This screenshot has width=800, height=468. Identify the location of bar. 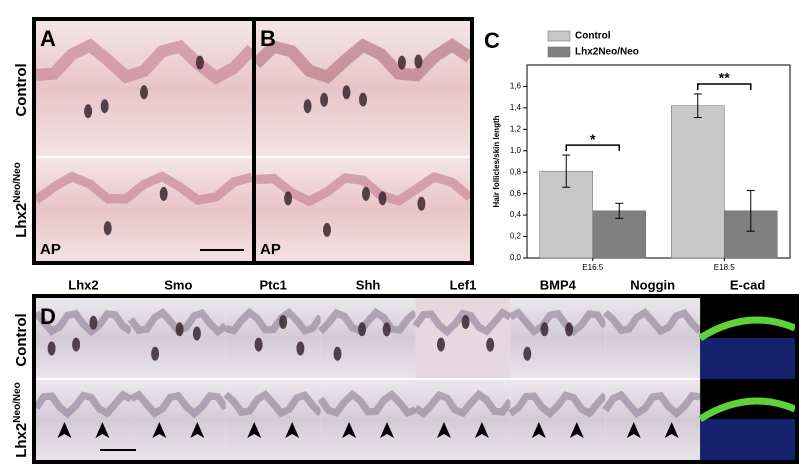
(698, 182).